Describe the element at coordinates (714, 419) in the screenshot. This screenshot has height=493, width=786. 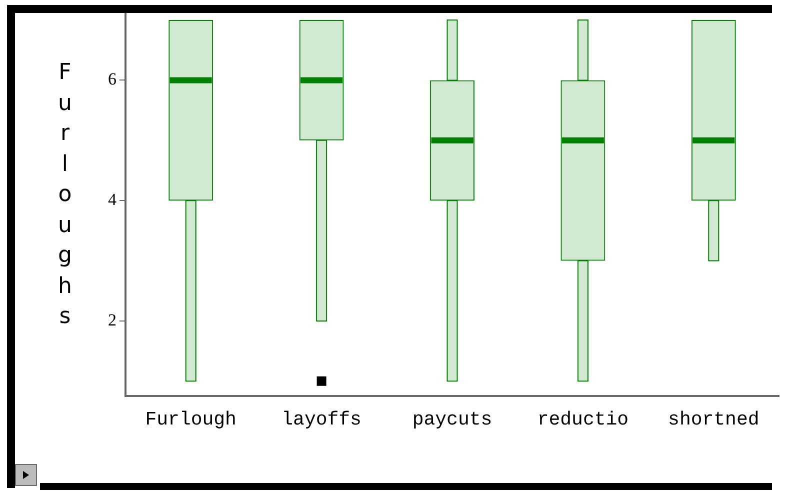
I see `x-tick-label: shortned` at that location.